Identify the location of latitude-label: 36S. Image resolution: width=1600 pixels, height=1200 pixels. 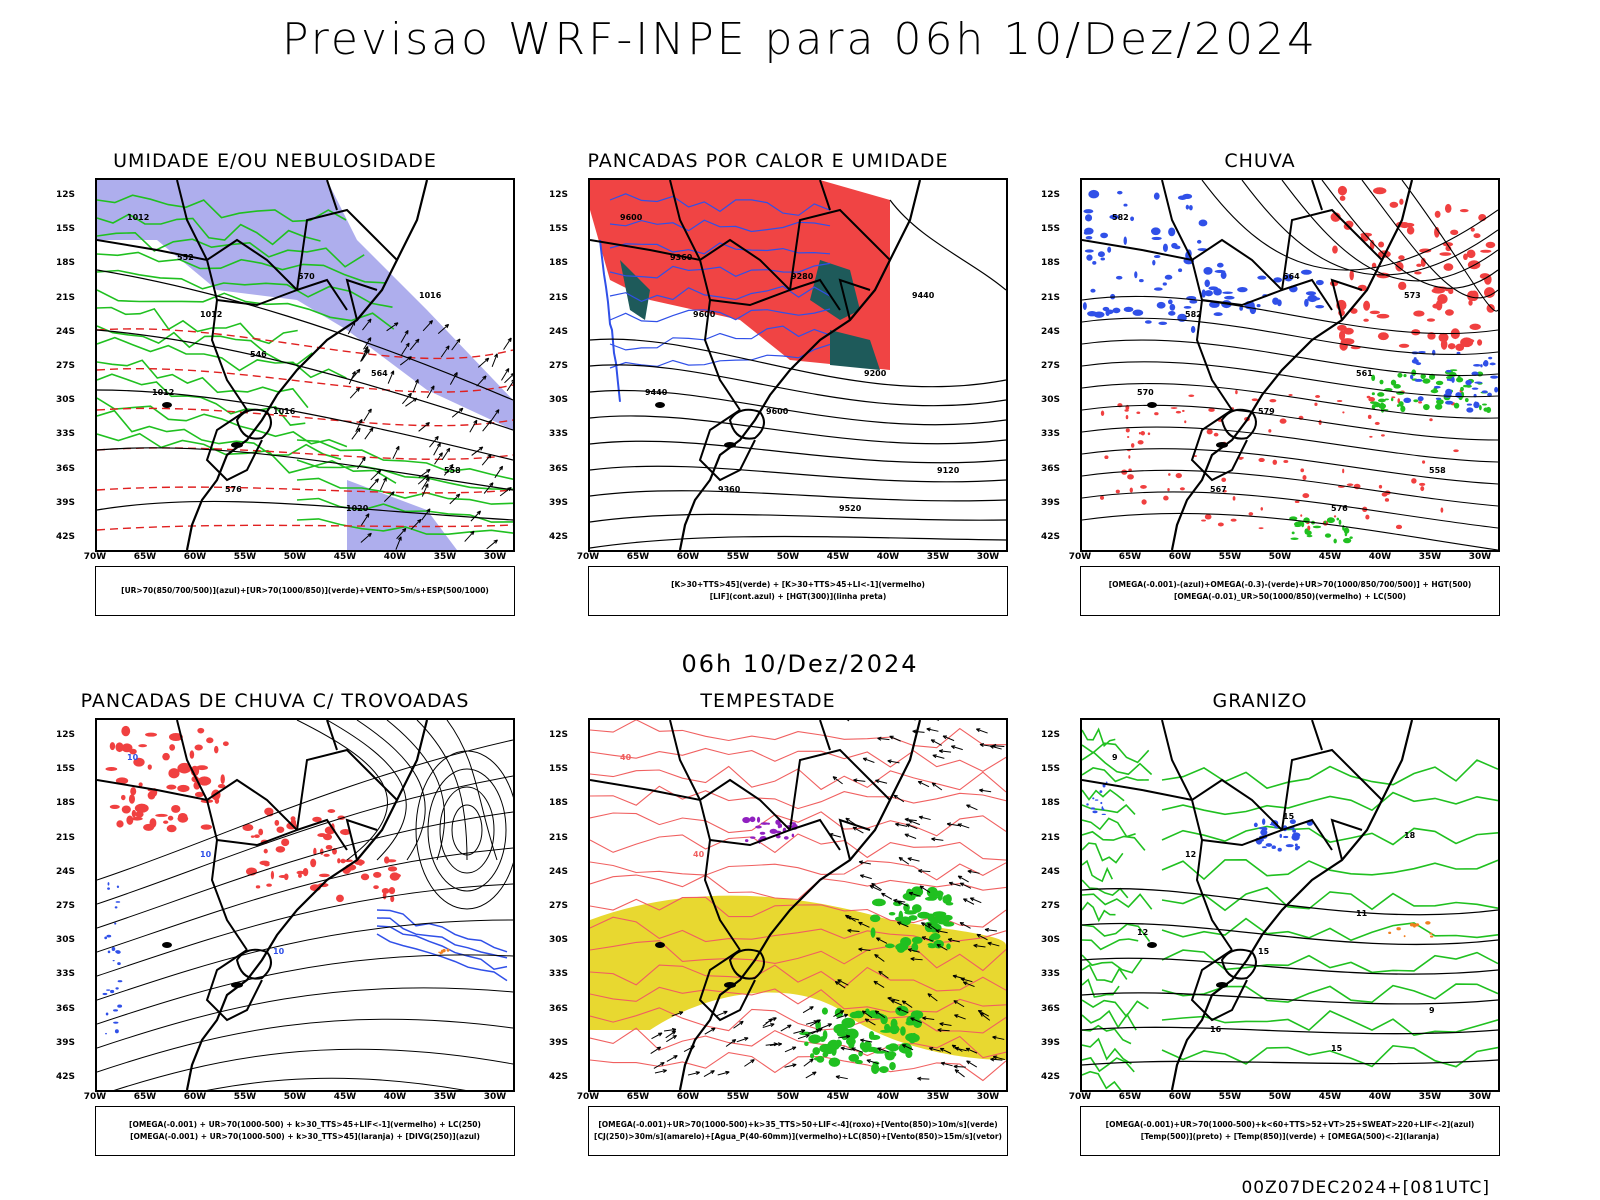
(1050, 1008).